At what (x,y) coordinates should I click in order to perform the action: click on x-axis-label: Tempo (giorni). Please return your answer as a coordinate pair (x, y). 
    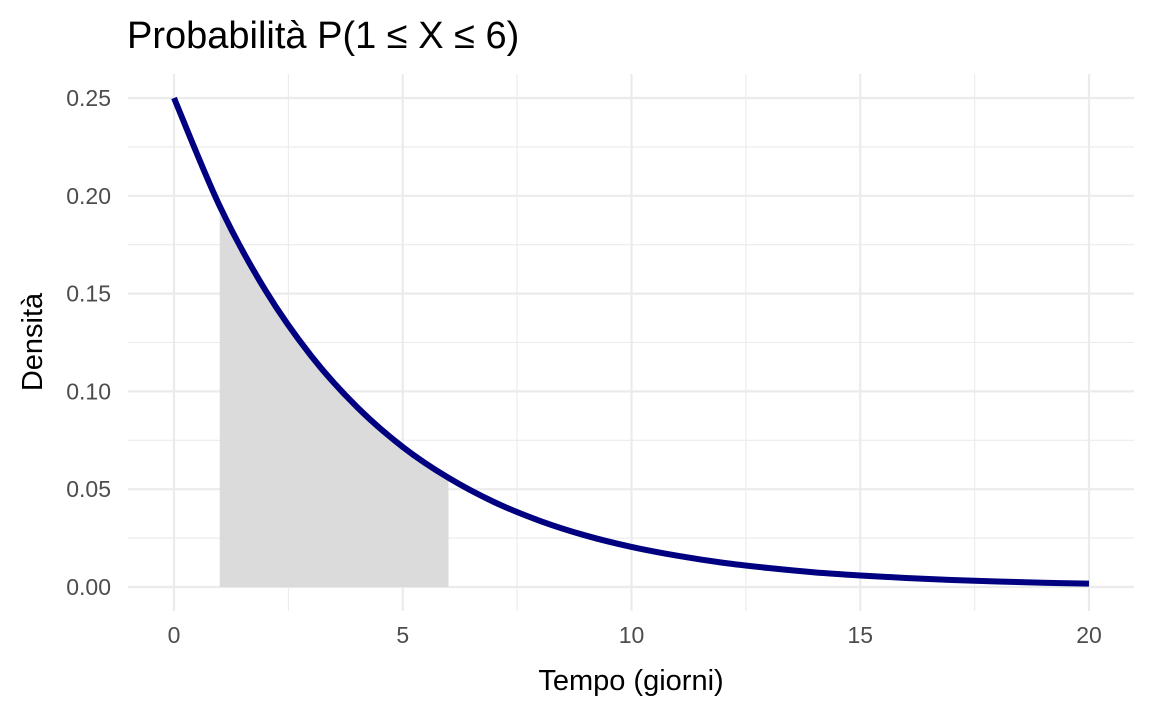
    Looking at the image, I should click on (630, 681).